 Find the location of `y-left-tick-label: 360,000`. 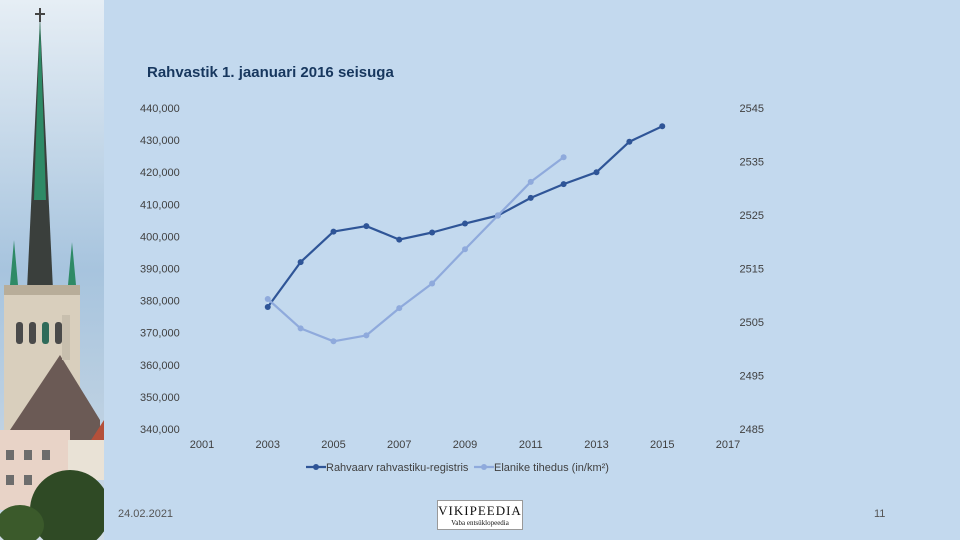

y-left-tick-label: 360,000 is located at coordinates (160, 366).